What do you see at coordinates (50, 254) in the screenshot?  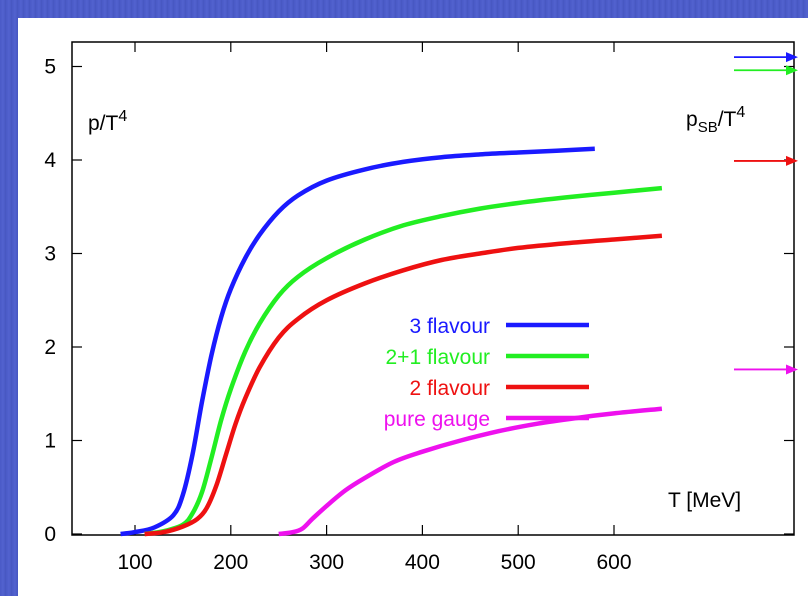 I see `y-tick-label: 3` at bounding box center [50, 254].